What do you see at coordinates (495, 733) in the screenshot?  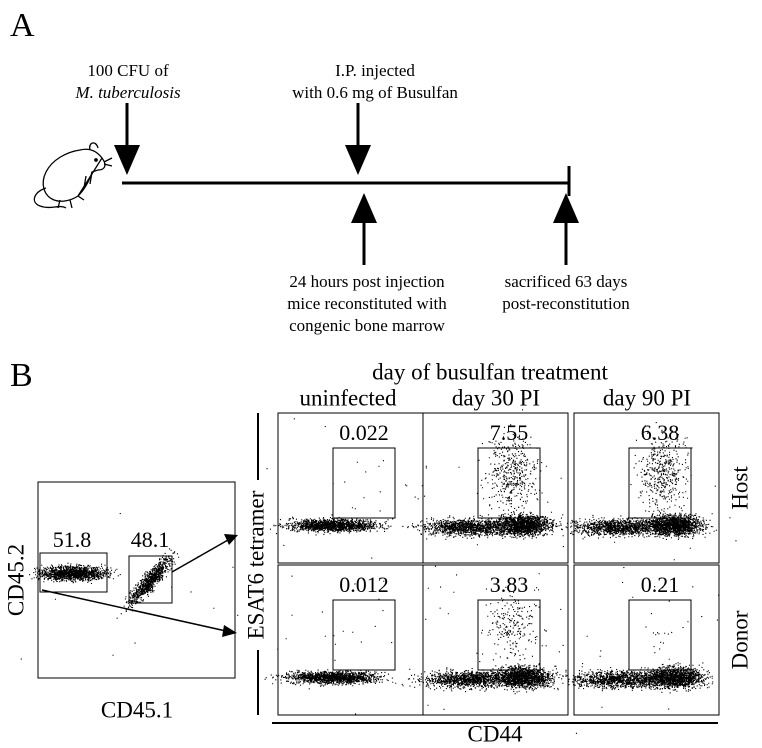 I see `axis-label: CD44` at bounding box center [495, 733].